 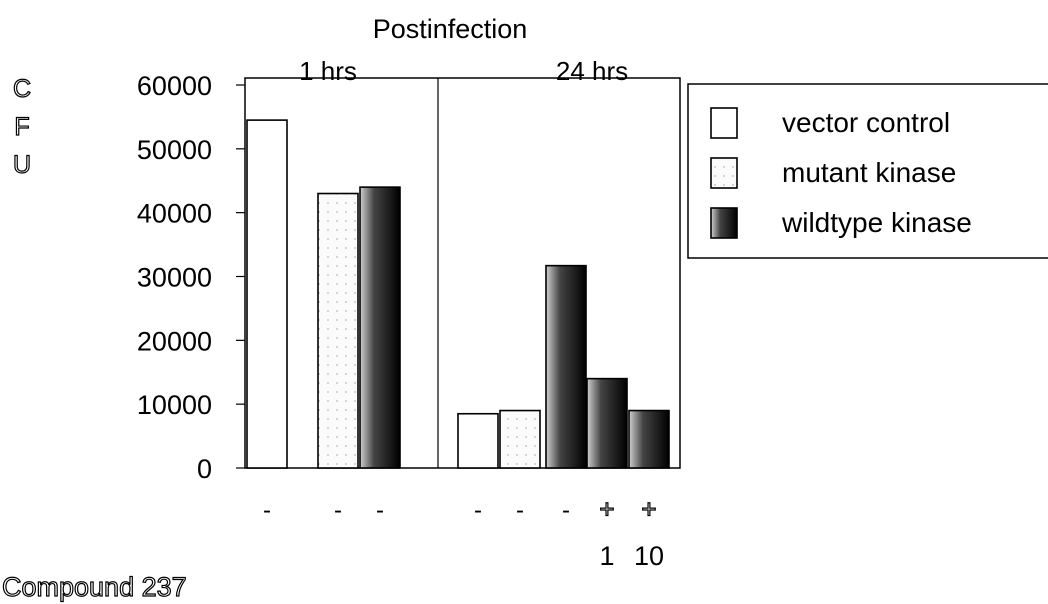 What do you see at coordinates (204, 469) in the screenshot?
I see `y-tick-label: 0` at bounding box center [204, 469].